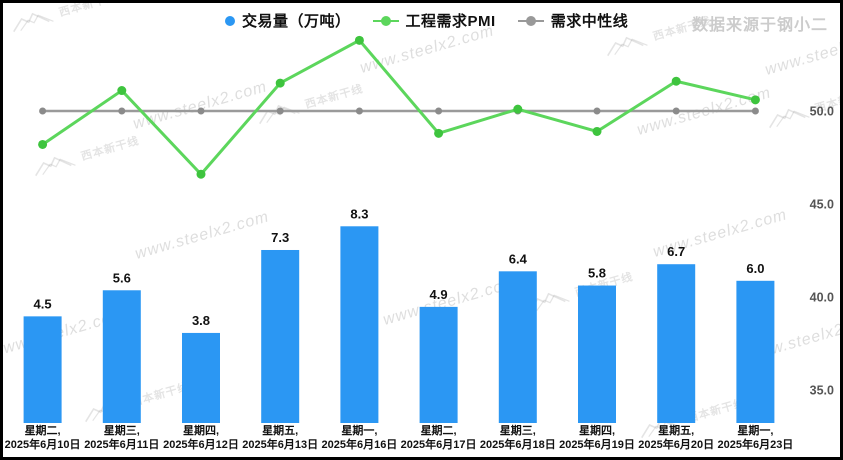  What do you see at coordinates (439, 294) in the screenshot?
I see `bar-value-label: 4.9` at bounding box center [439, 294].